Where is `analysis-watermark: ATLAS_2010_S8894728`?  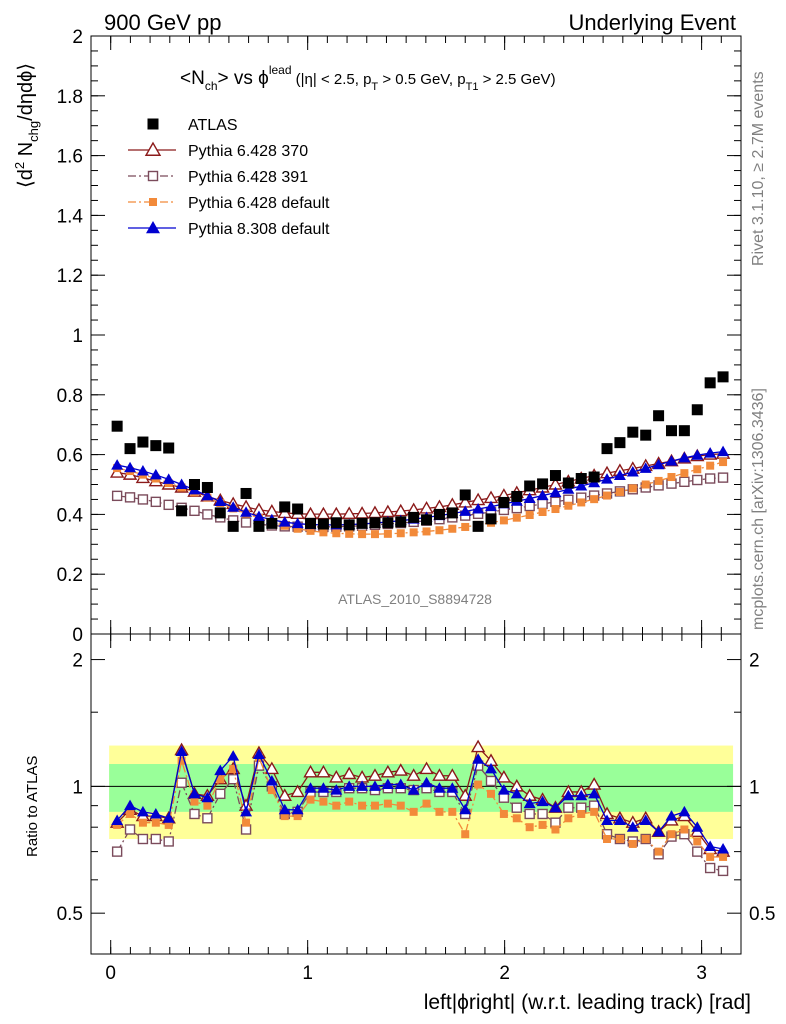 analysis-watermark: ATLAS_2010_S8894728 is located at coordinates (415, 599).